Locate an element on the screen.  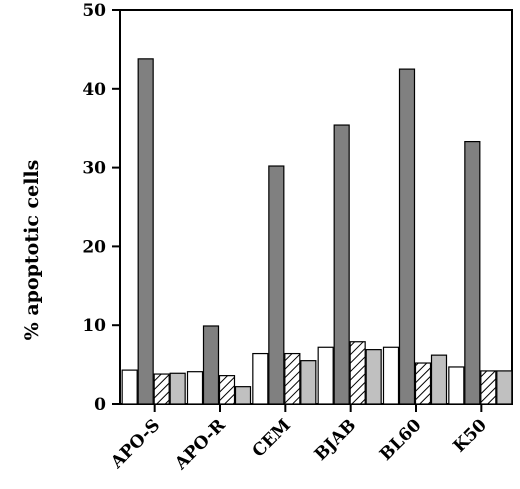
bar-bjab-hatched is located at coordinates (357, 373).